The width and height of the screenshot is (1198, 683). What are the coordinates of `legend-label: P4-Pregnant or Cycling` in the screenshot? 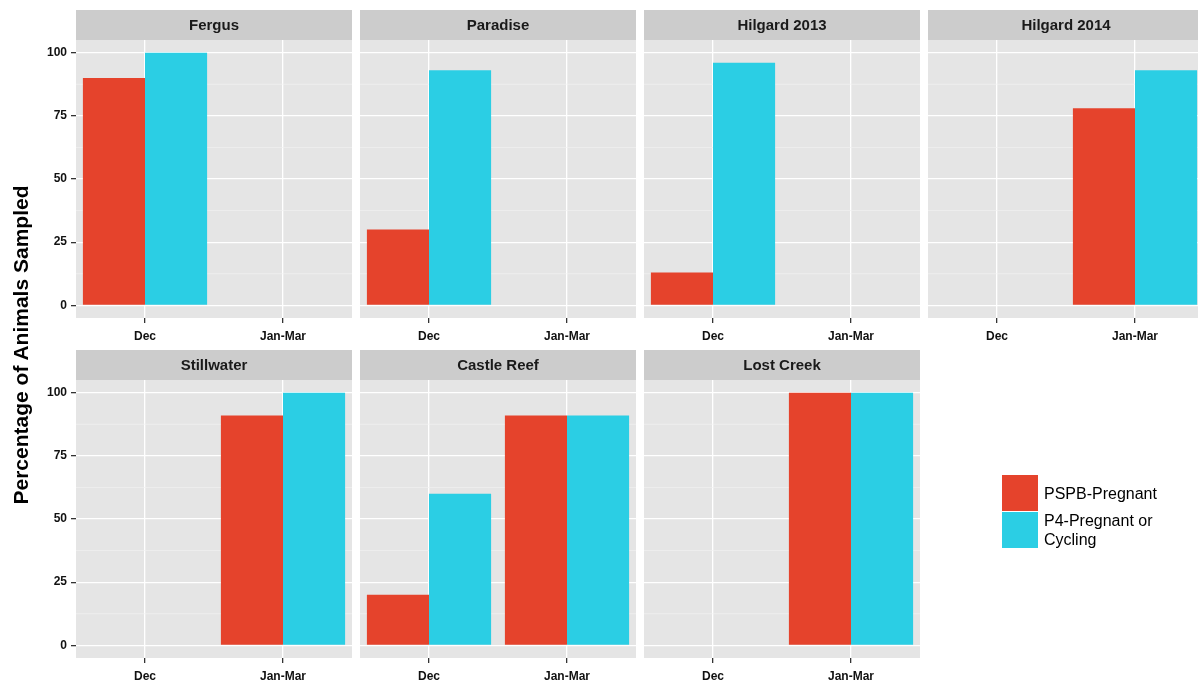 It's located at (1099, 530).